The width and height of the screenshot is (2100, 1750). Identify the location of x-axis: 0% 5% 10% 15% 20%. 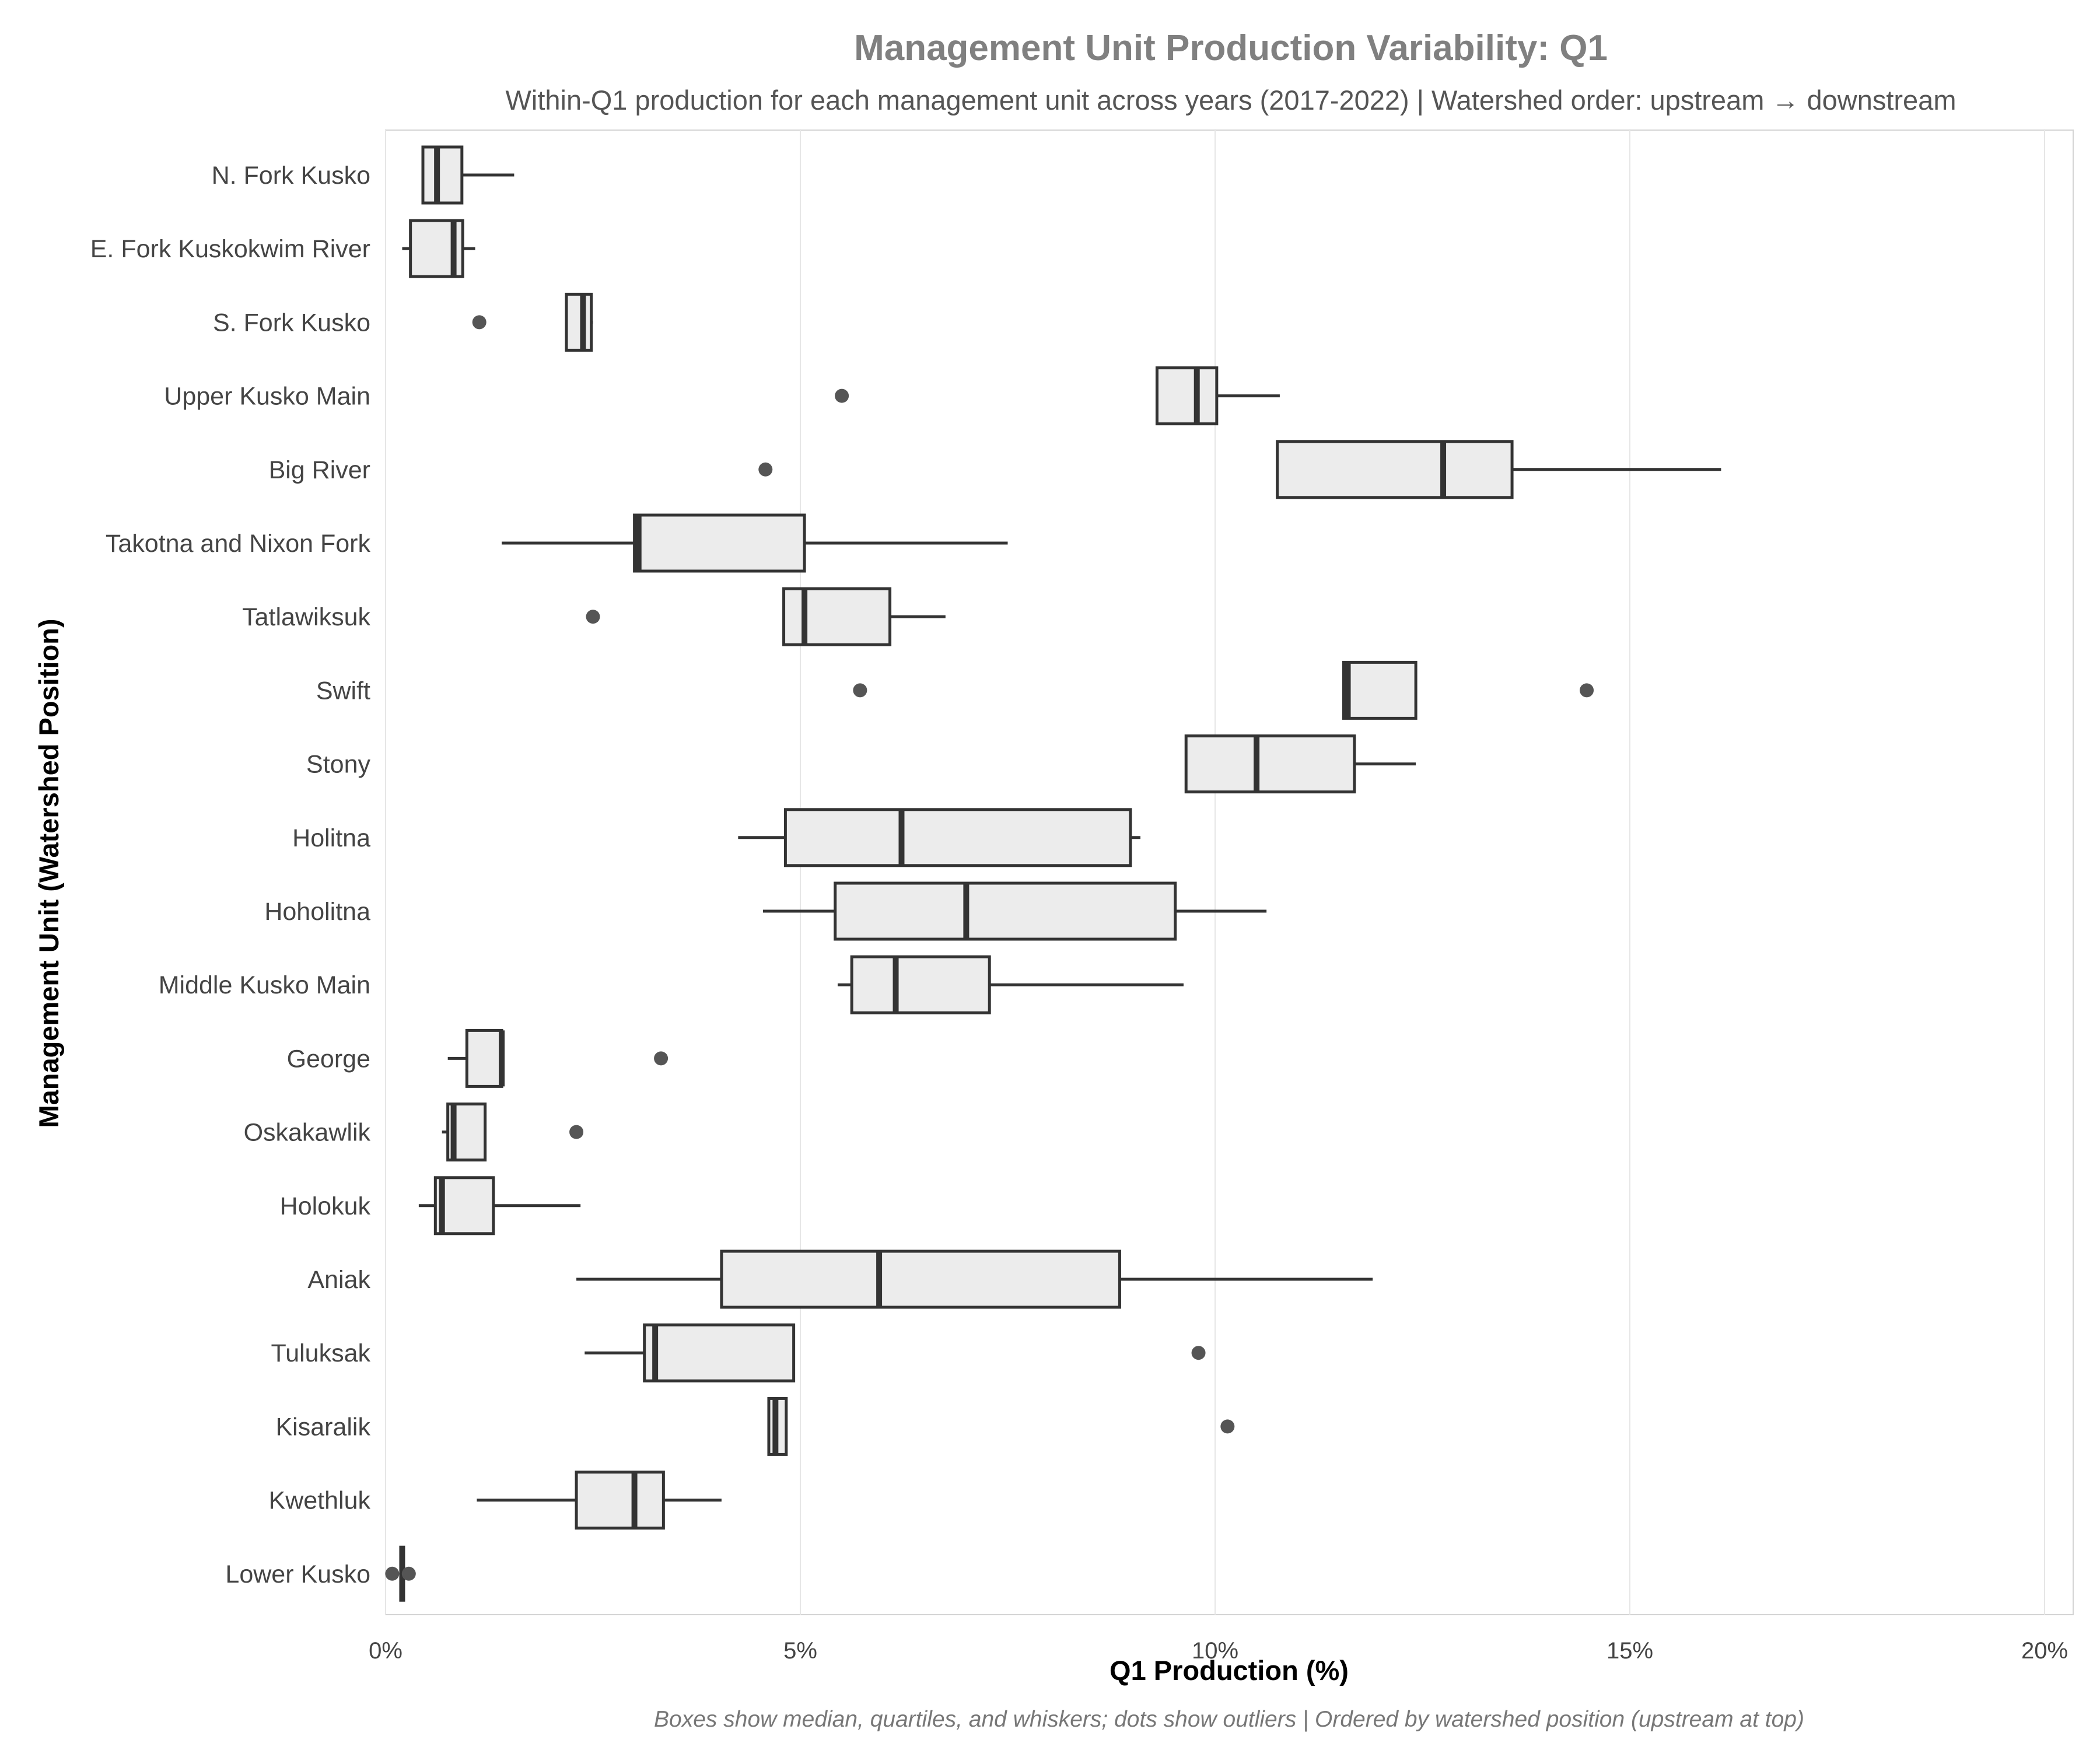
(1218, 1651).